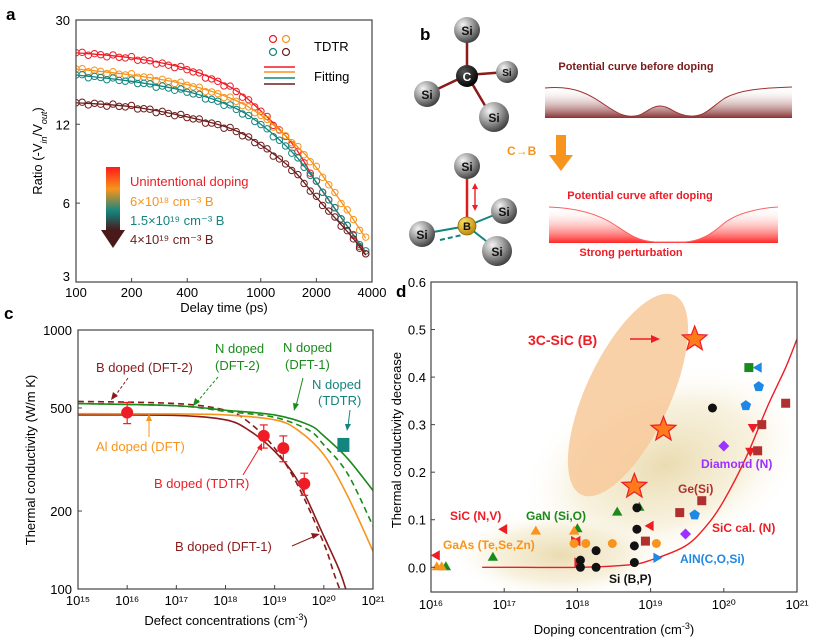 The image size is (818, 644). I want to click on label-sic-nv: SiC (N,V), so click(475, 516).